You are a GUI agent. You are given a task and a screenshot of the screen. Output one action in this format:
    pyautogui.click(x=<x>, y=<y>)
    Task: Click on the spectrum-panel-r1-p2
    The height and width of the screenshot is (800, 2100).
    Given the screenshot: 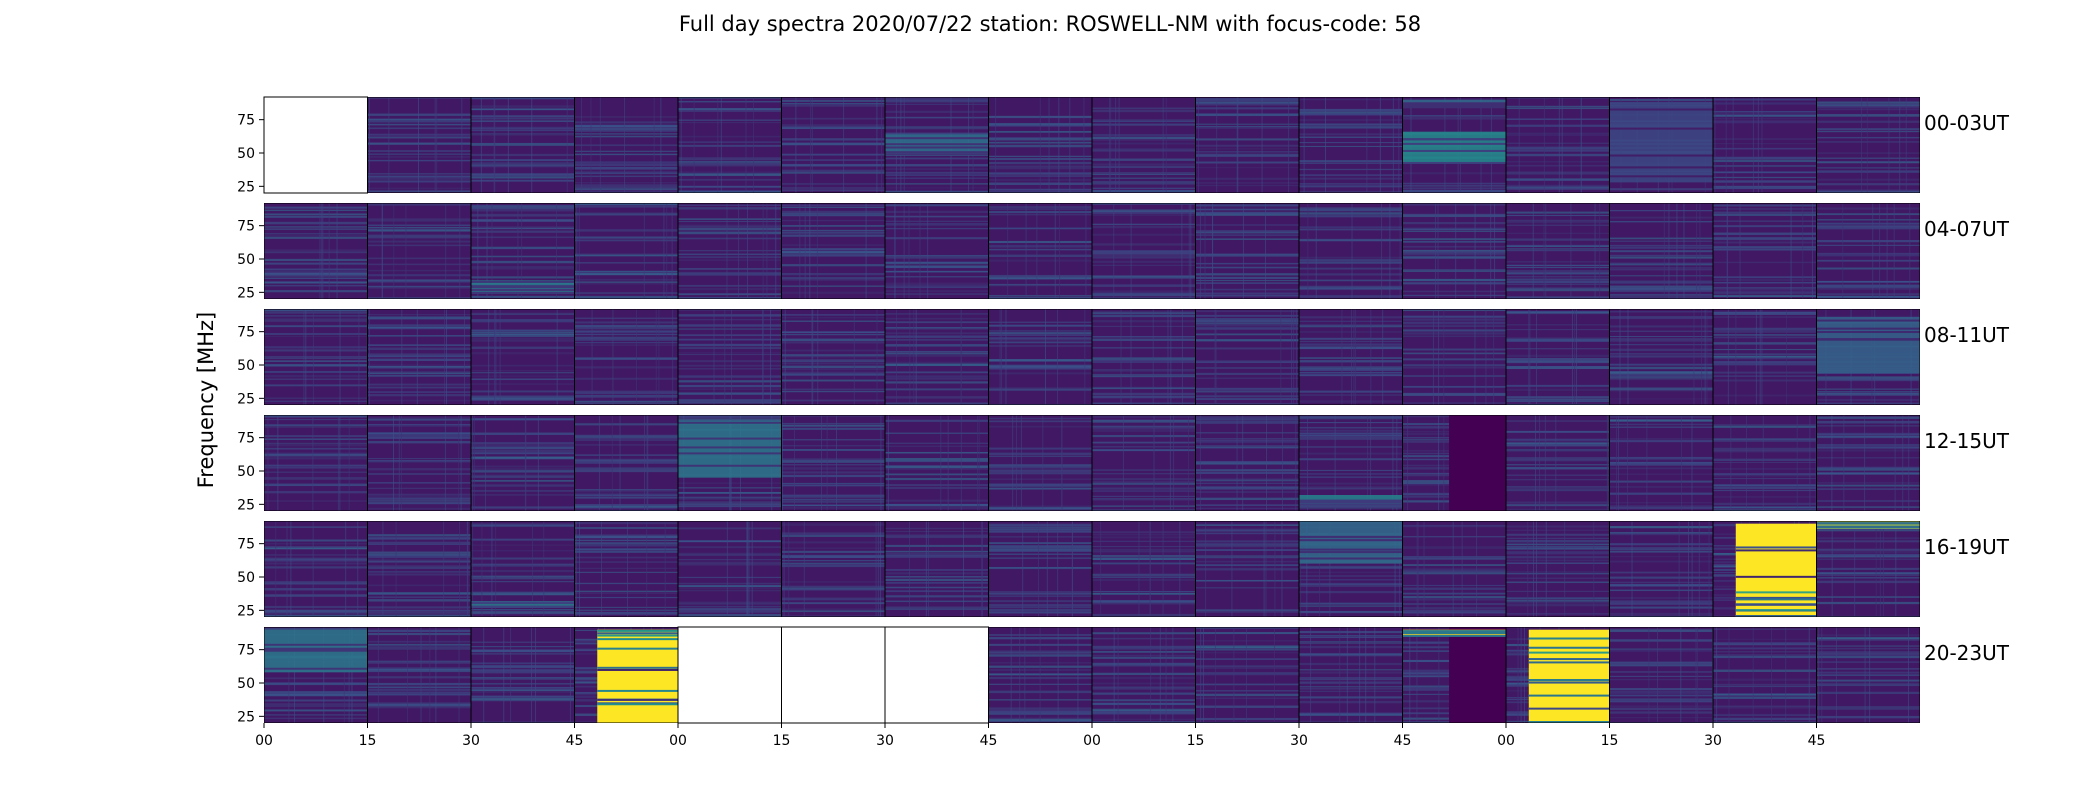 What is the action you would take?
    pyautogui.click(x=523, y=251)
    